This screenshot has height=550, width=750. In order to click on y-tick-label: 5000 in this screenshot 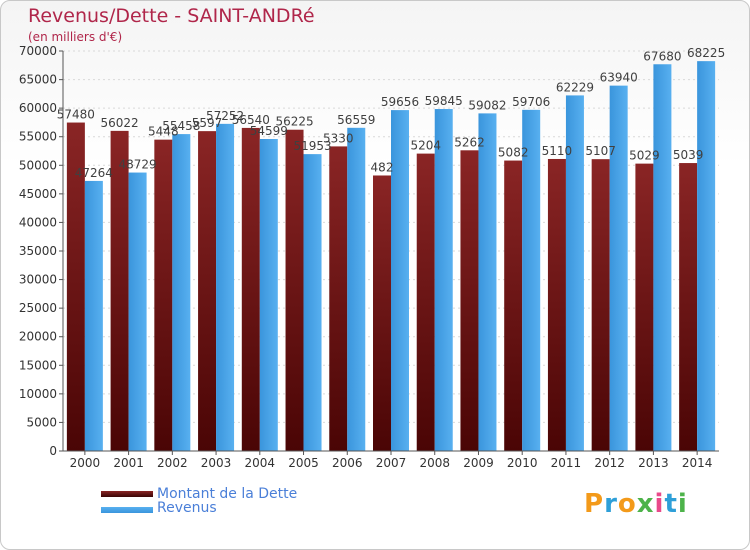, I will do `click(41, 422)`.